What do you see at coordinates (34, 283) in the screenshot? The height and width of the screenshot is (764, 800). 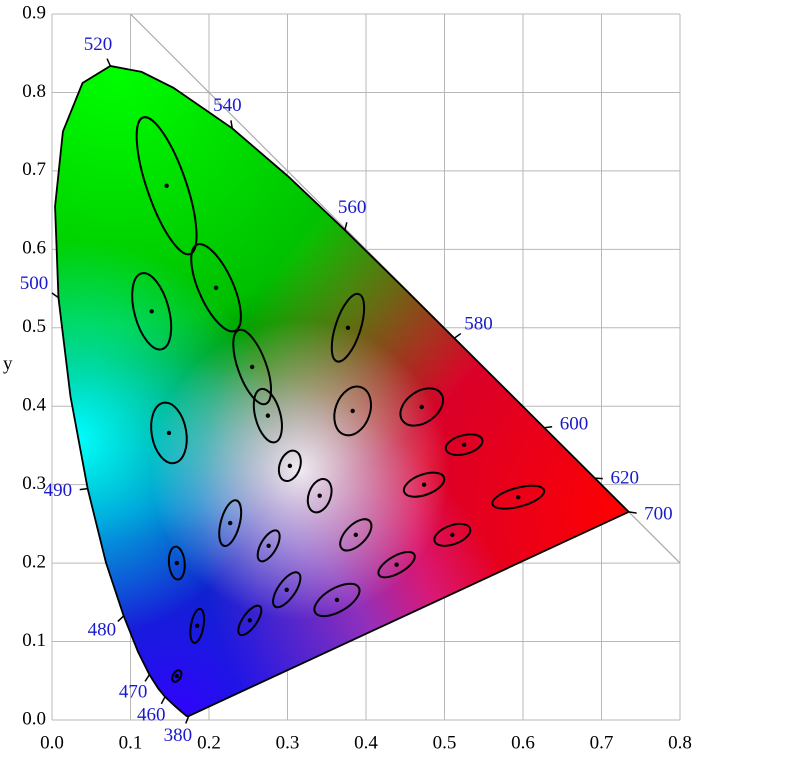 I see `wavelength-label: 500` at bounding box center [34, 283].